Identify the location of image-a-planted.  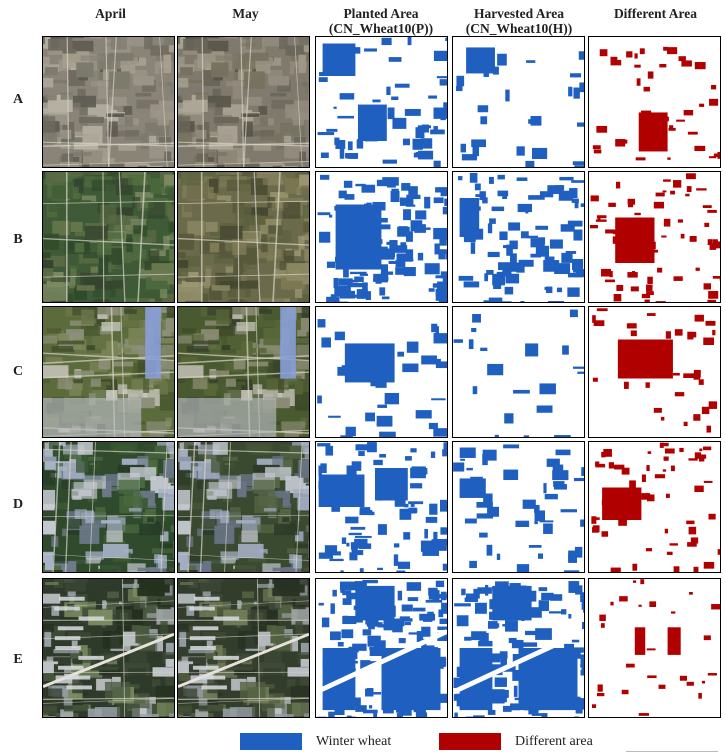
(381, 102).